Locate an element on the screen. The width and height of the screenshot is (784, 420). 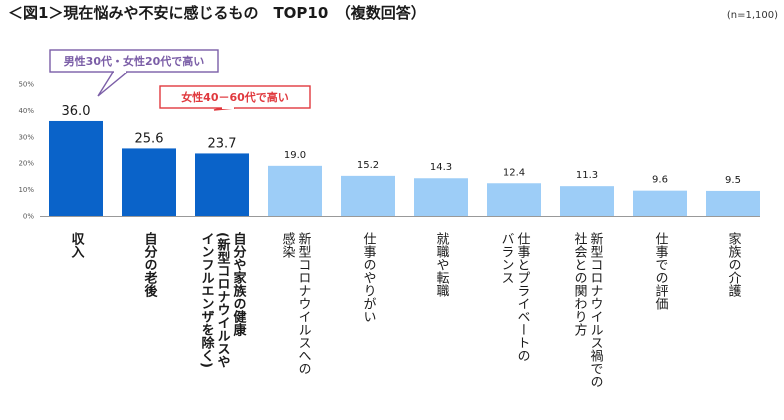
category-label: 自分の老後 is located at coordinates (150, 264).